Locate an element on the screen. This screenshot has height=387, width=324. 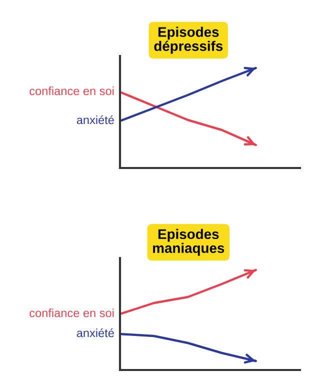
chart-title: Episodes maniaques is located at coordinates (188, 242).